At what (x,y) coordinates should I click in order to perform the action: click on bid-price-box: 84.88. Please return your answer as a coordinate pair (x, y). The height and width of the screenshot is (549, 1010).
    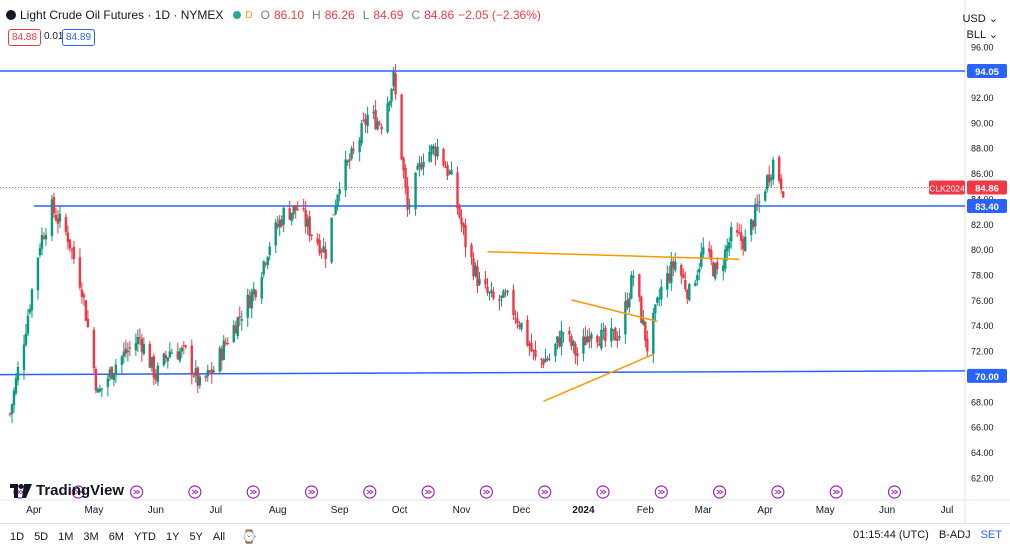
    Looking at the image, I should click on (25, 37).